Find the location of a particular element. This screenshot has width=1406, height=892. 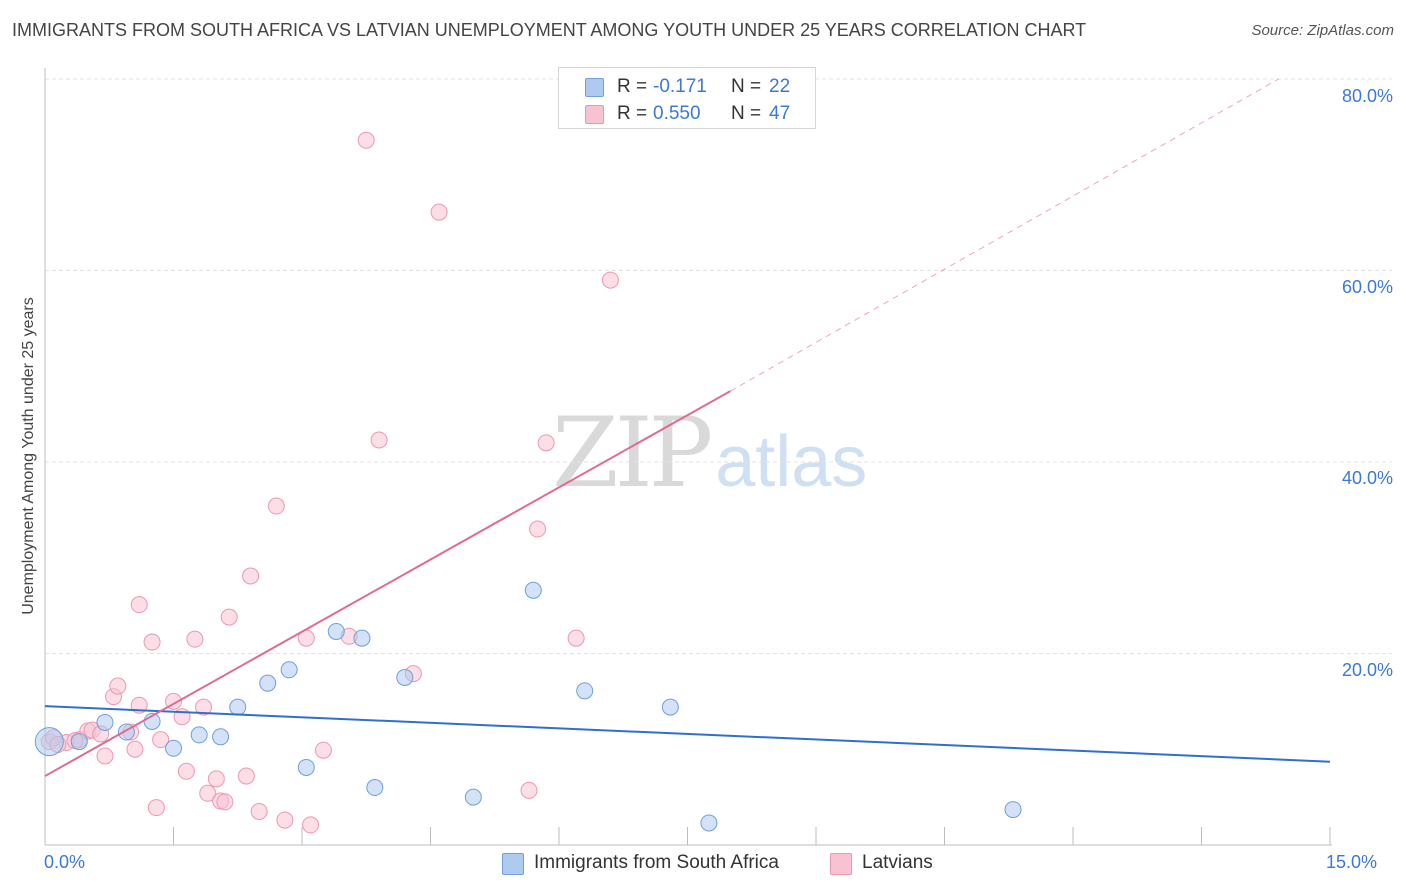

r-value: 0.550 is located at coordinates (677, 113).